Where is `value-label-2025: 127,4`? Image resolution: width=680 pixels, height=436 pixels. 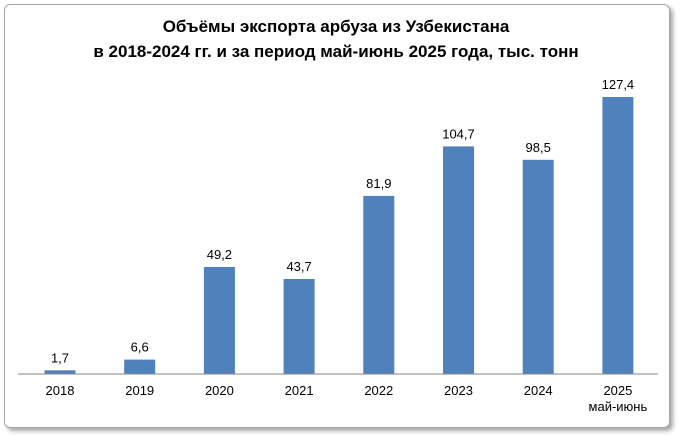 value-label-2025: 127,4 is located at coordinates (618, 84).